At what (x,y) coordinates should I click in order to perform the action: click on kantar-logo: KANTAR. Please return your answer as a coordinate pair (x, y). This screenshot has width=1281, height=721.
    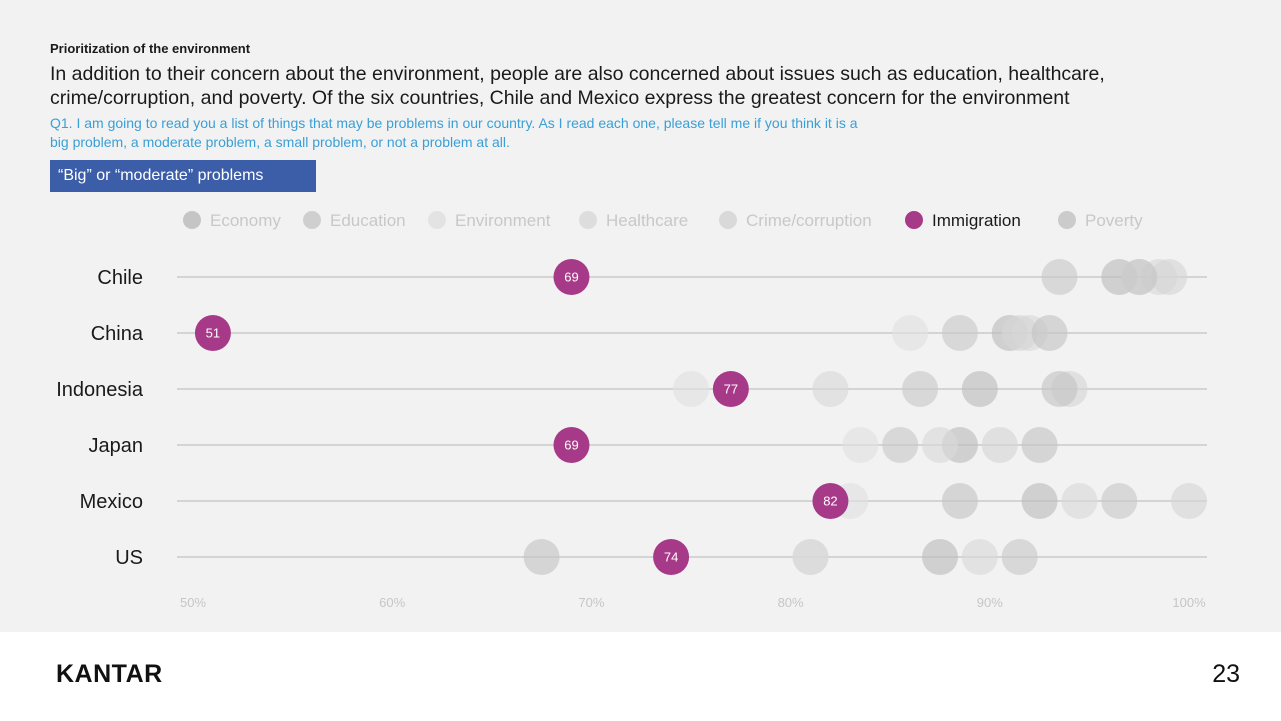
    Looking at the image, I should click on (109, 674).